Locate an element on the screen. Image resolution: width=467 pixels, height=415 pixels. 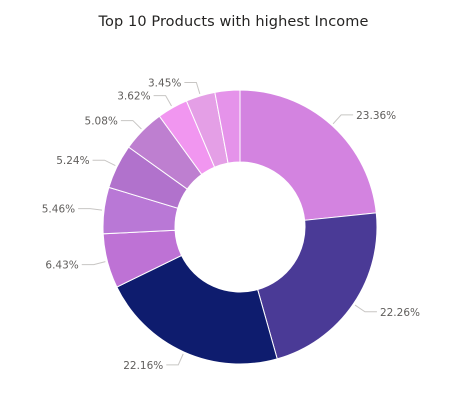
data-label-1: 23.36% is located at coordinates (376, 116).